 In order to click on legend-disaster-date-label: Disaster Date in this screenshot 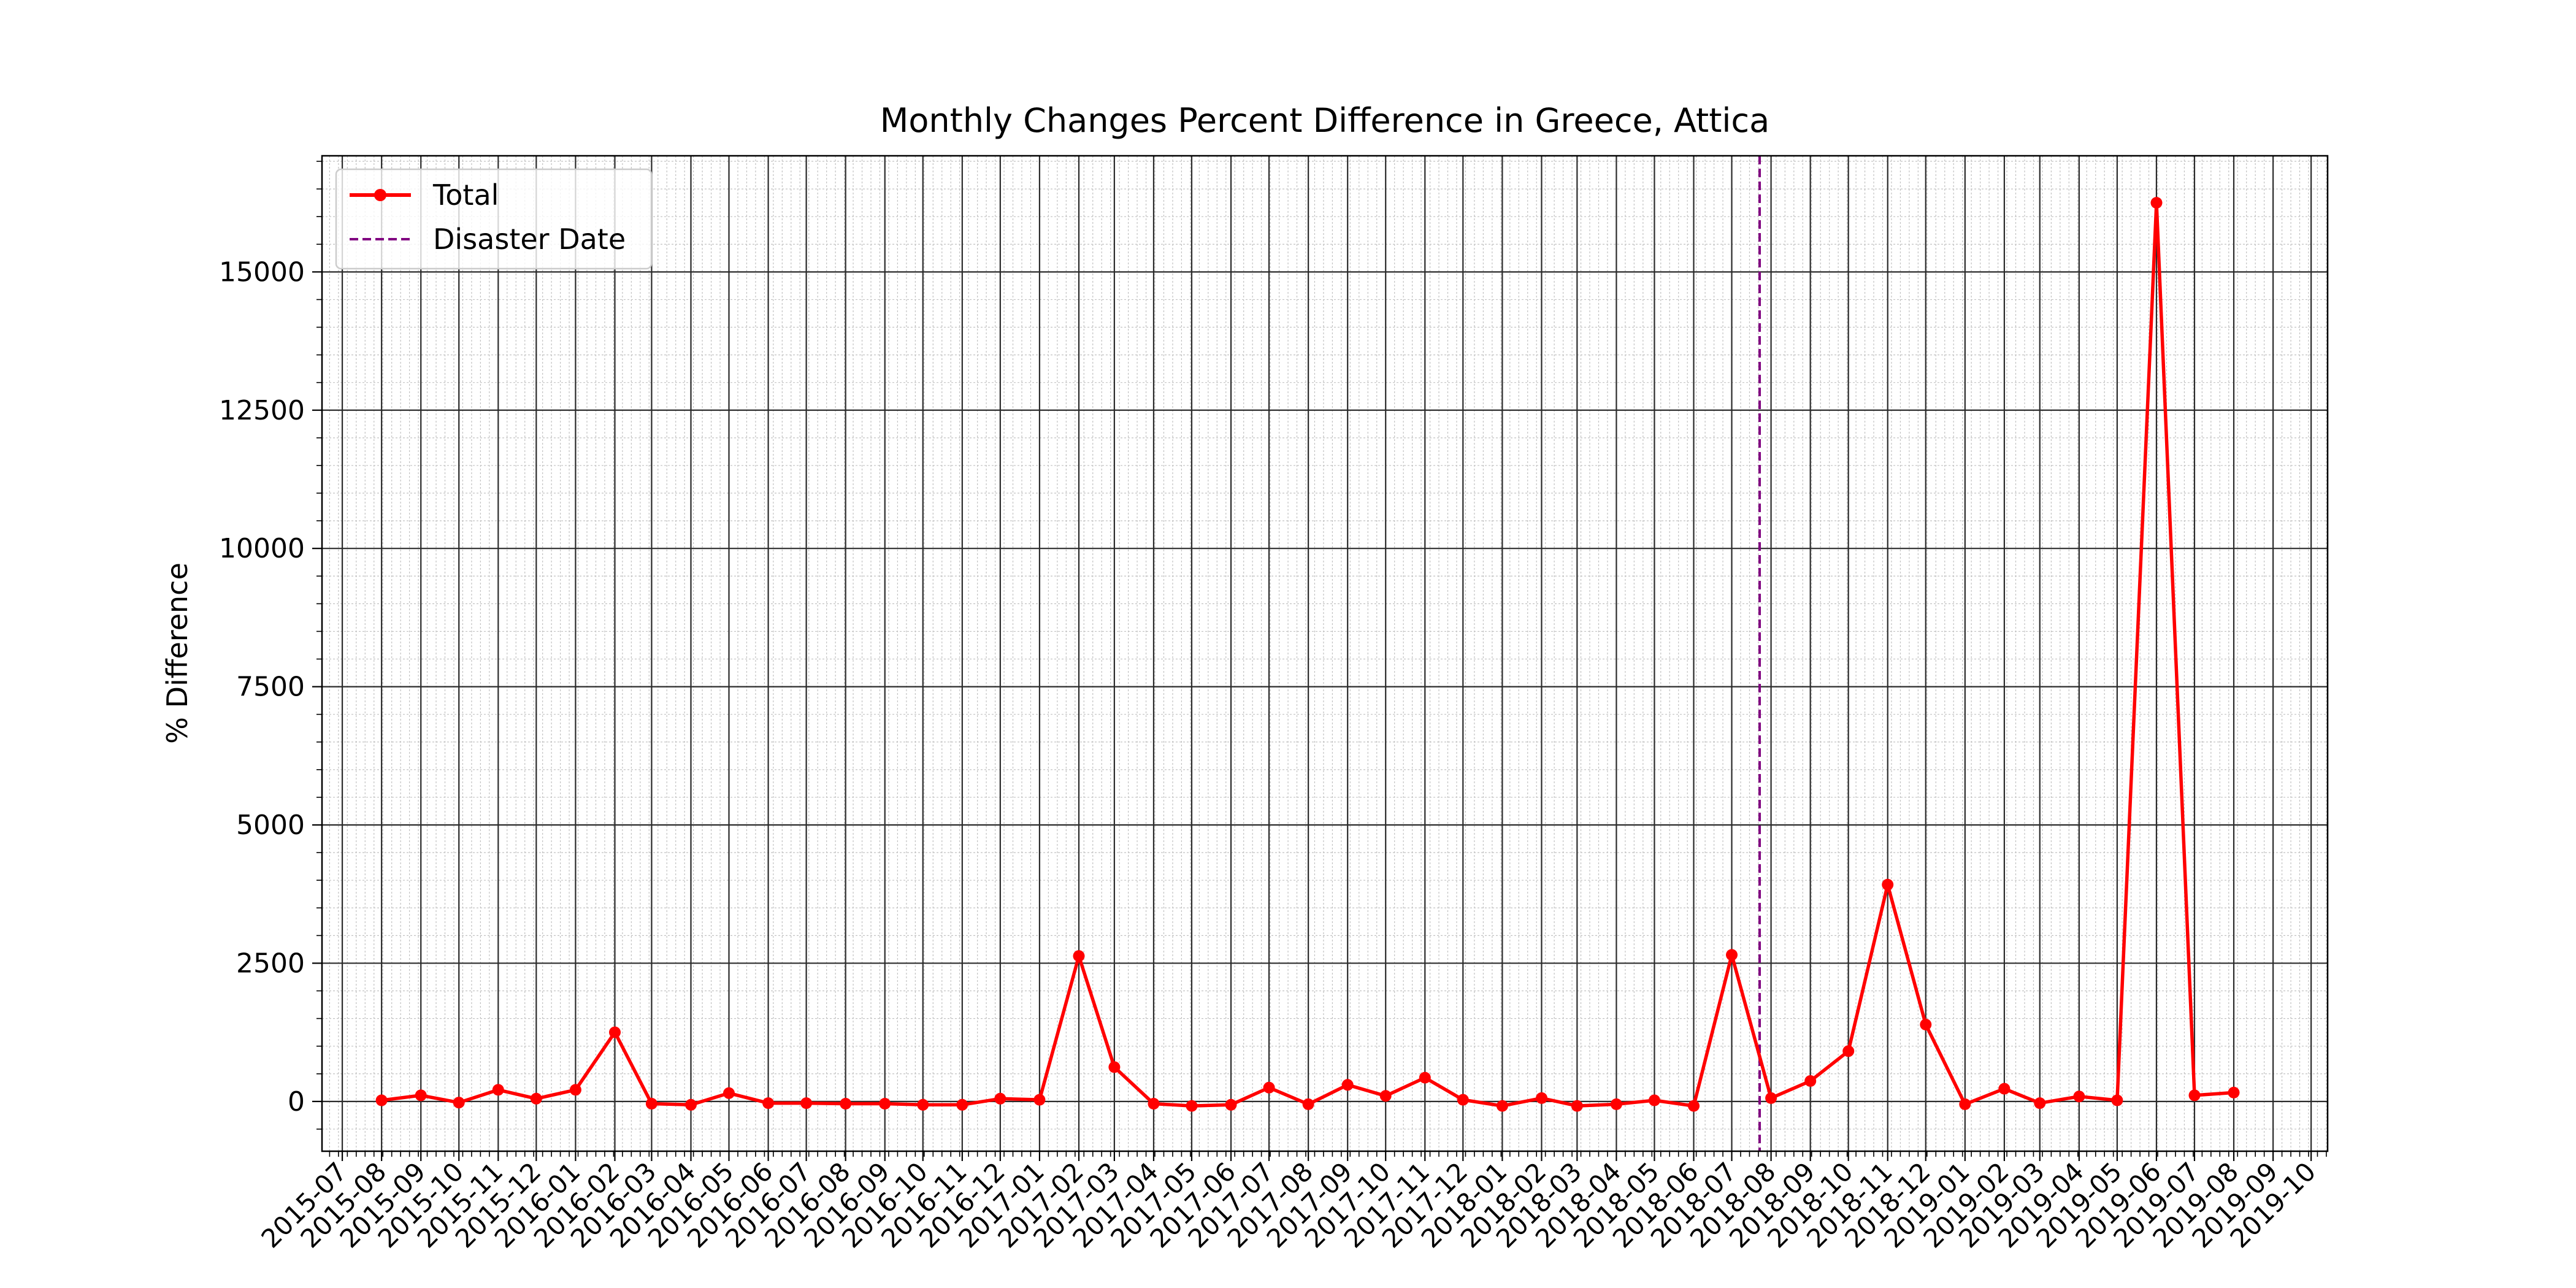, I will do `click(529, 239)`.